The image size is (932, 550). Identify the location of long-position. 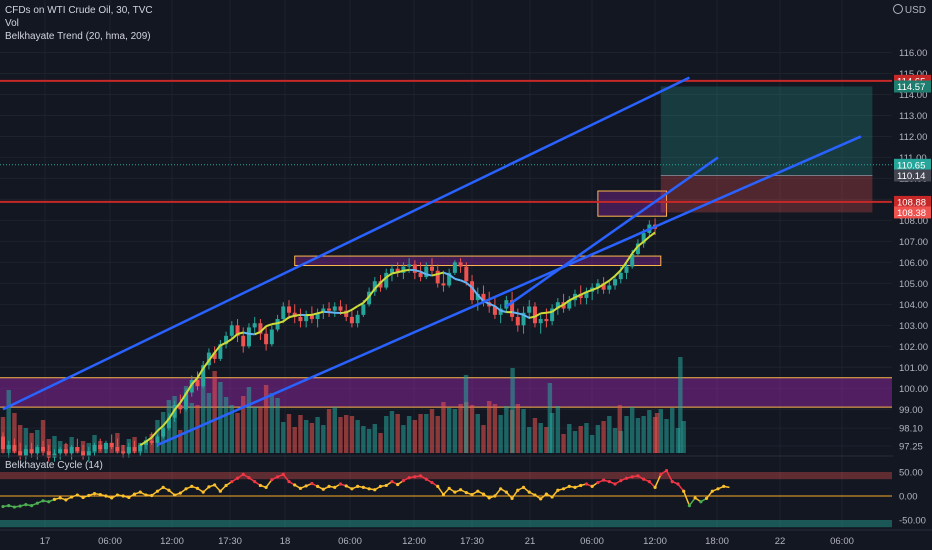
(766, 149).